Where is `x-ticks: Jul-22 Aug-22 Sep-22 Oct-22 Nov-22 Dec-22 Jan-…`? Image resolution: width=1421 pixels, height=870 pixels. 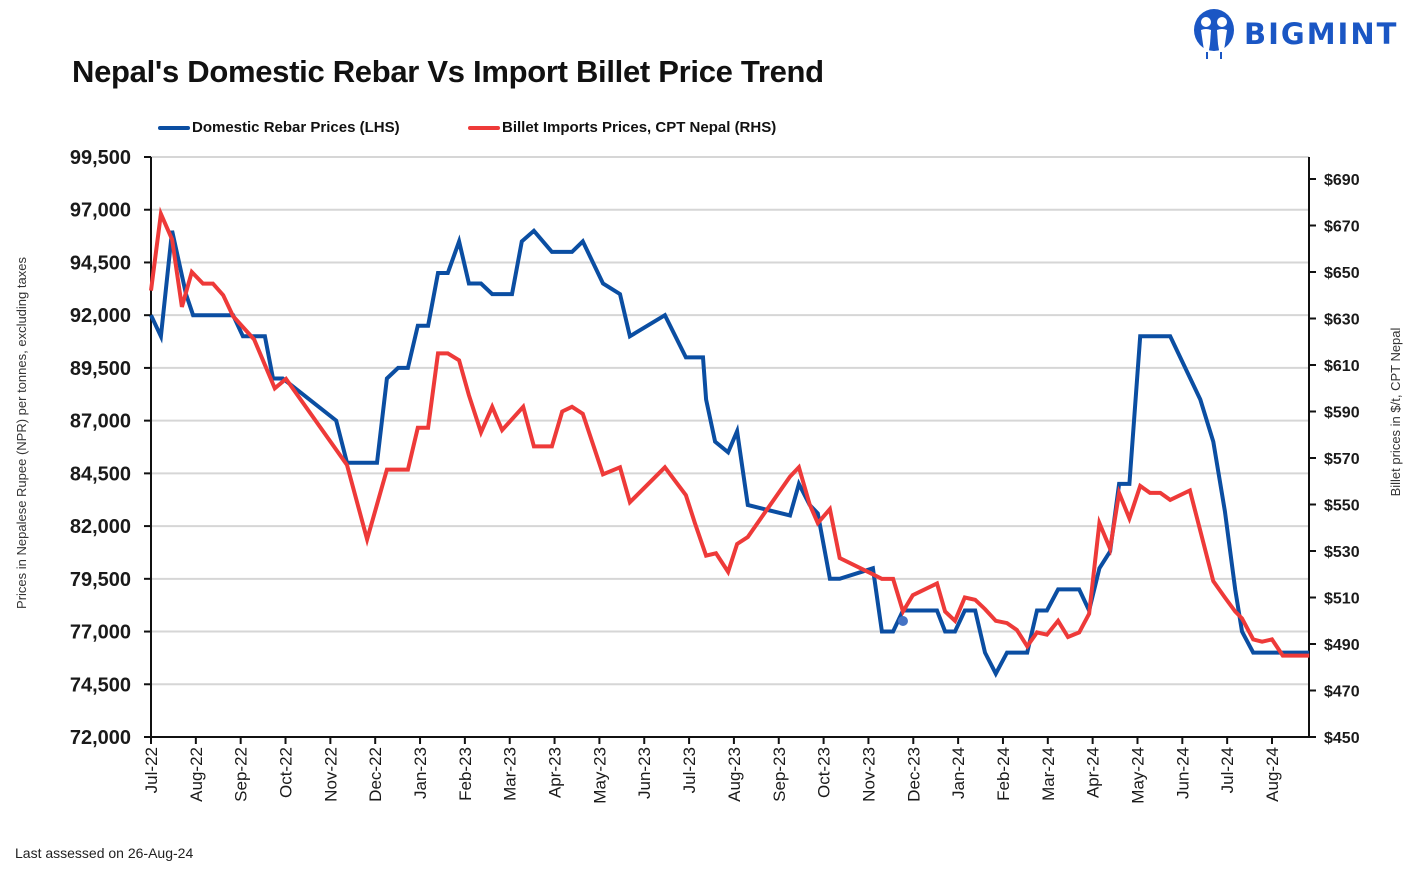 x-ticks: Jul-22 Aug-22 Sep-22 Oct-22 Nov-22 Dec-22 Jan-… is located at coordinates (712, 770).